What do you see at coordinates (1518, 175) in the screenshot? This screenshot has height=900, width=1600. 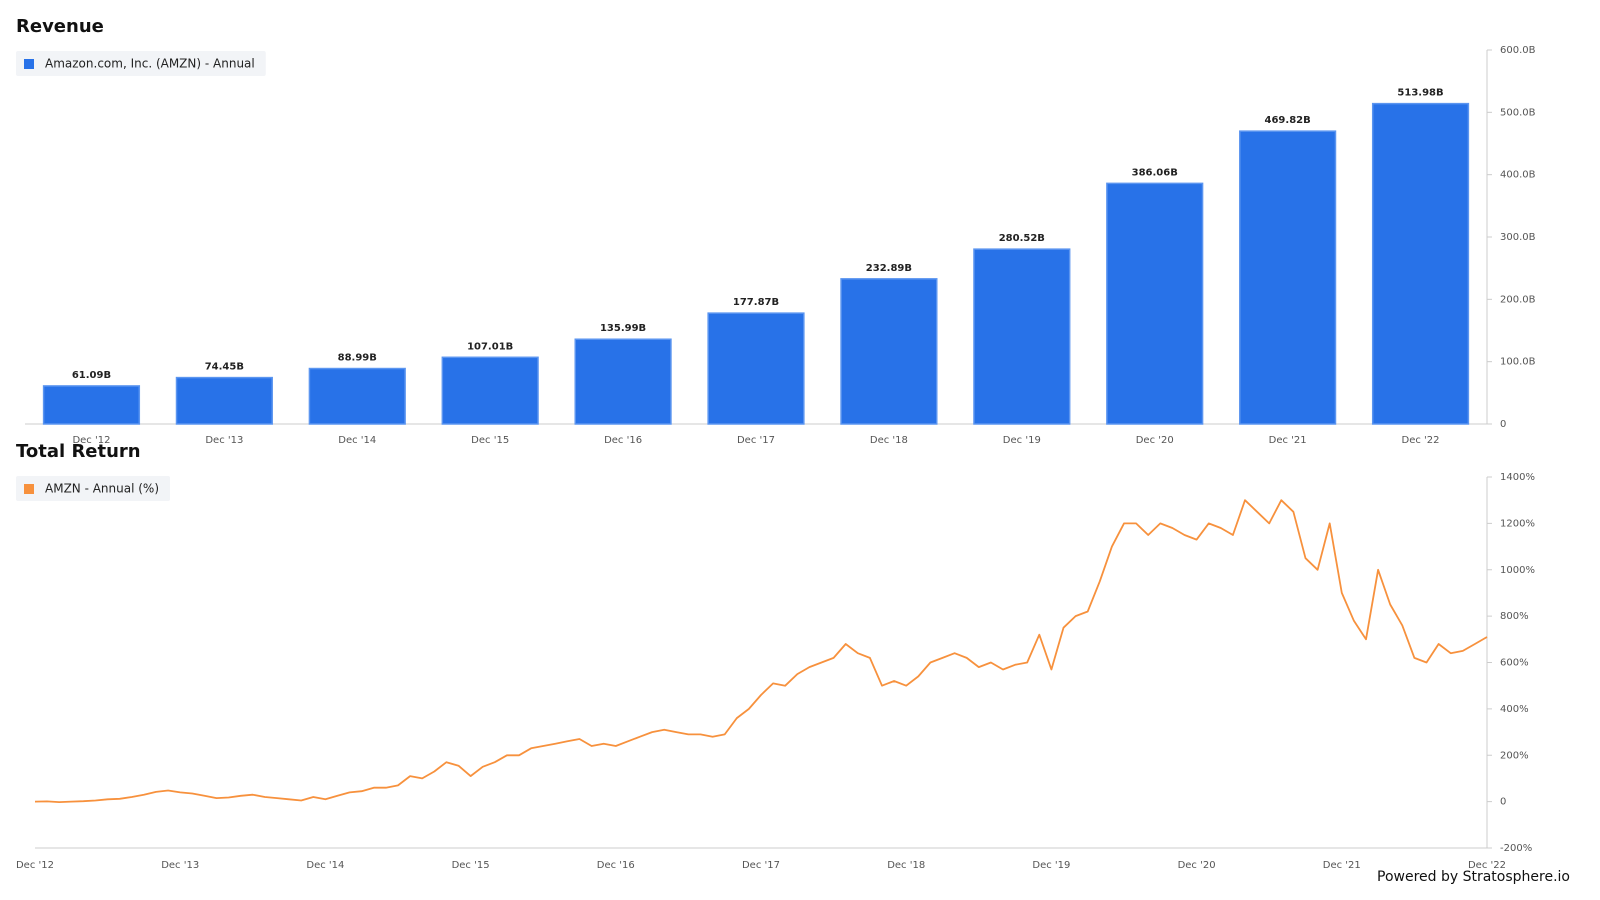 I see `y-tick-label: 400.0B` at bounding box center [1518, 175].